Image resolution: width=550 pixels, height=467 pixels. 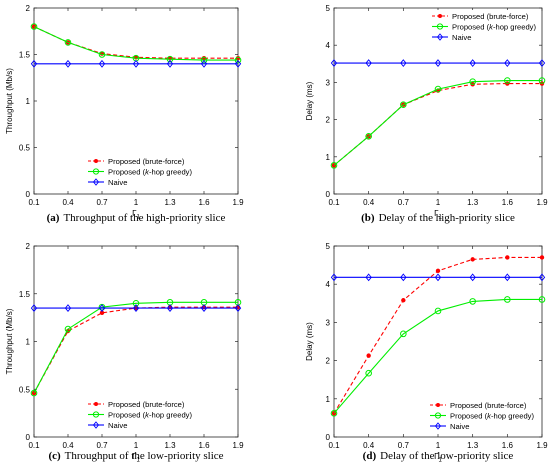 What do you see at coordinates (68, 202) in the screenshot?
I see `x-tick-label: 0.4` at bounding box center [68, 202].